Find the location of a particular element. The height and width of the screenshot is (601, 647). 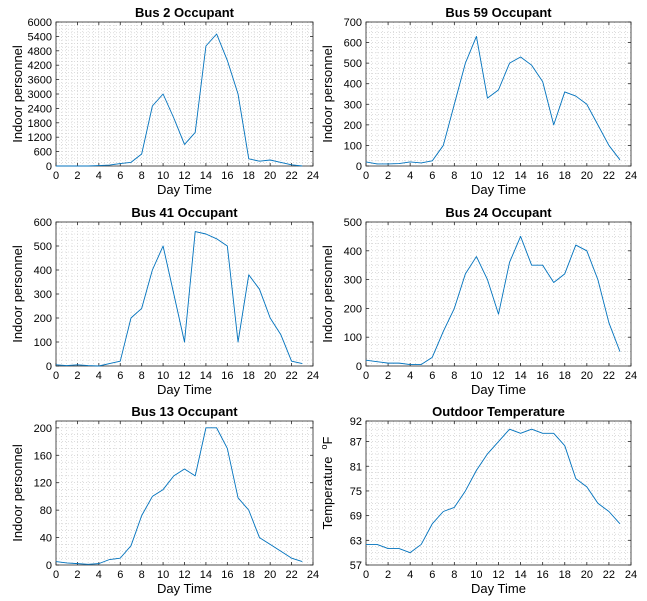

y-tick-label: 3000 is located at coordinates (40, 95).